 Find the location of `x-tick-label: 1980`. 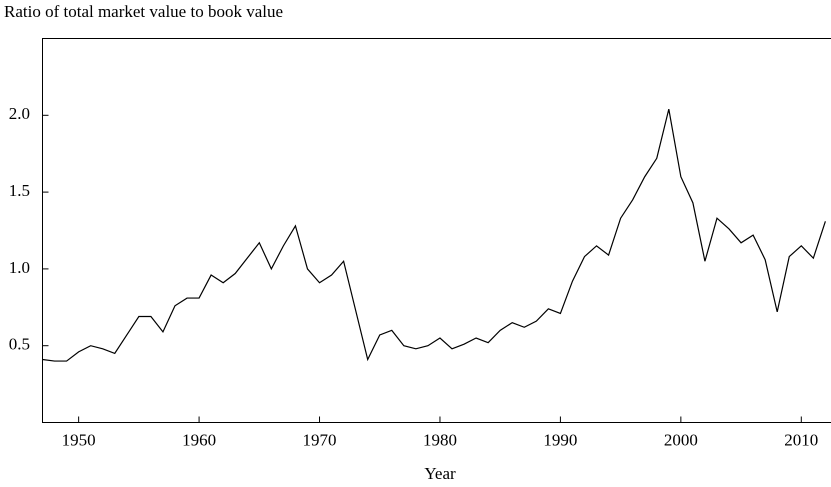

x-tick-label: 1980 is located at coordinates (440, 439).